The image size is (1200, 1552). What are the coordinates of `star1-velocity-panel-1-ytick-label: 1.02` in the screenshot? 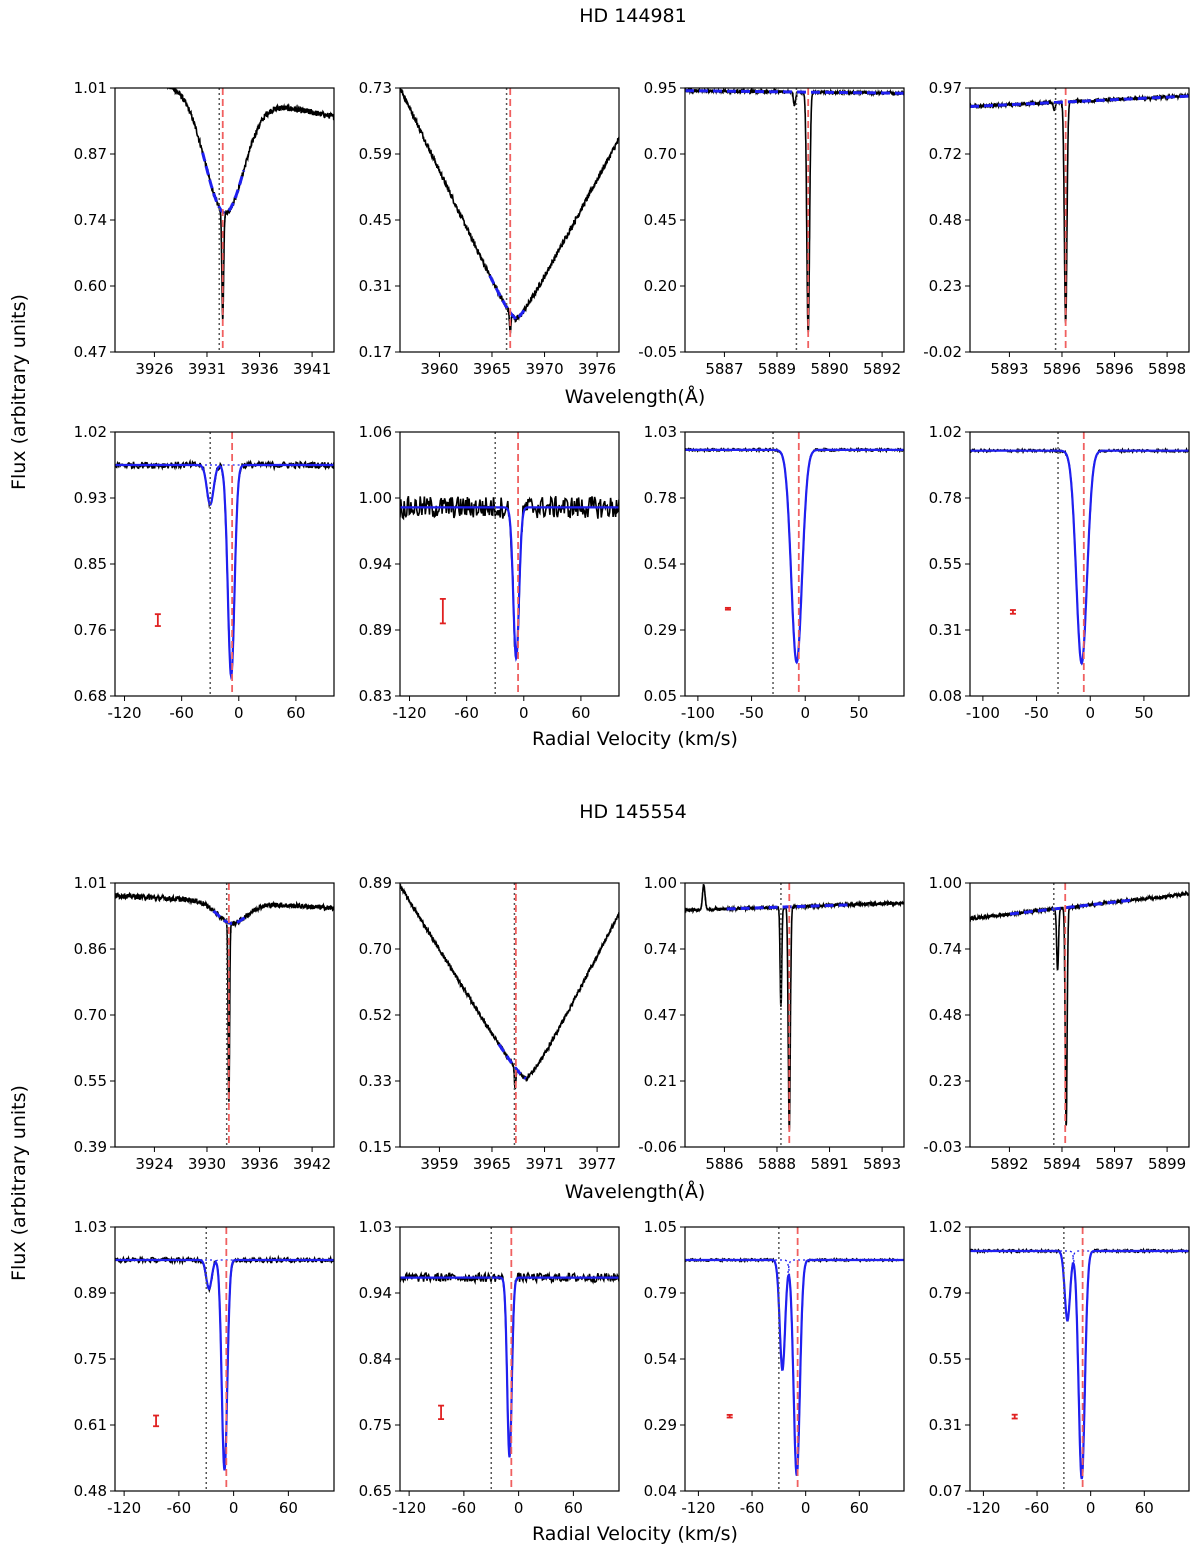 It's located at (90, 432).